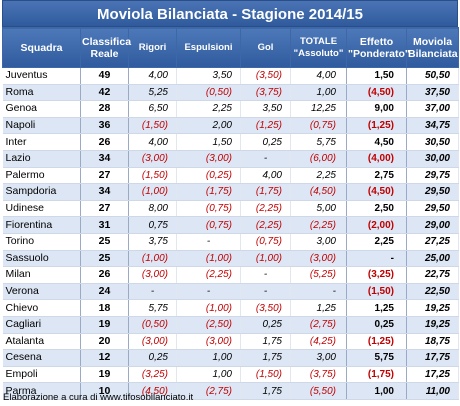 The height and width of the screenshot is (406, 460). I want to click on table-row: Inter 26 4,00 1,50 0,25 5,75 4,50 30,50, so click(230, 142).